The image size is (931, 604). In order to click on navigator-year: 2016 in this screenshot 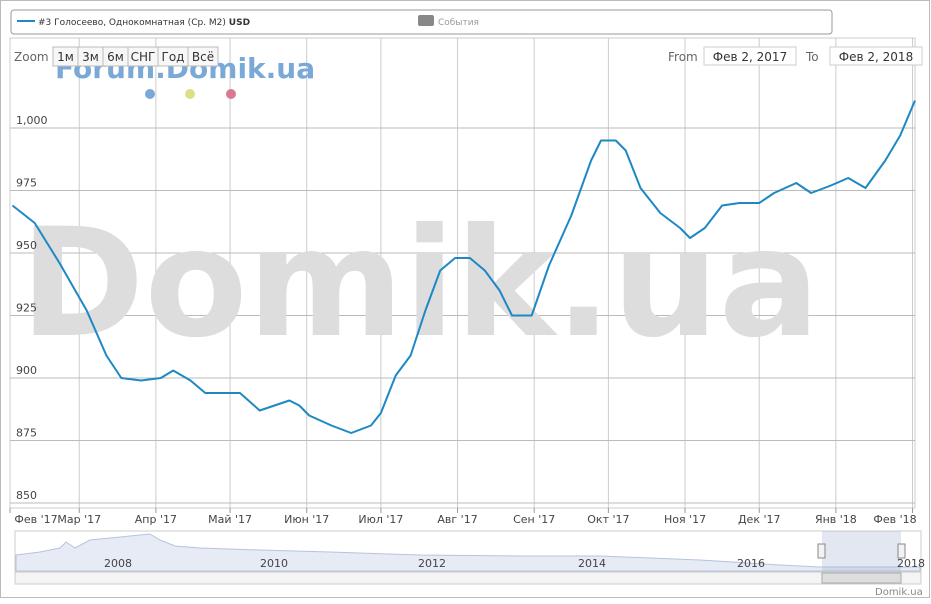, I will do `click(751, 563)`.